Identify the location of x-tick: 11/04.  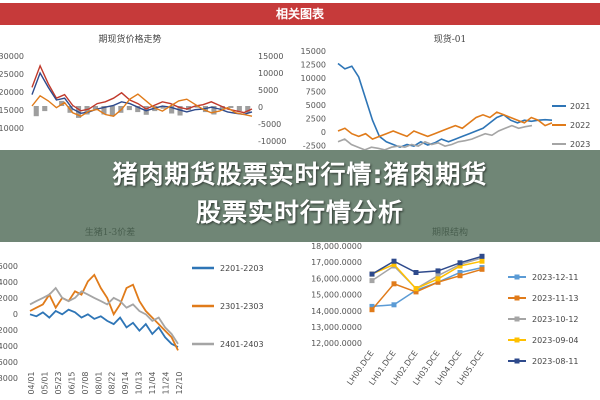
(152, 382).